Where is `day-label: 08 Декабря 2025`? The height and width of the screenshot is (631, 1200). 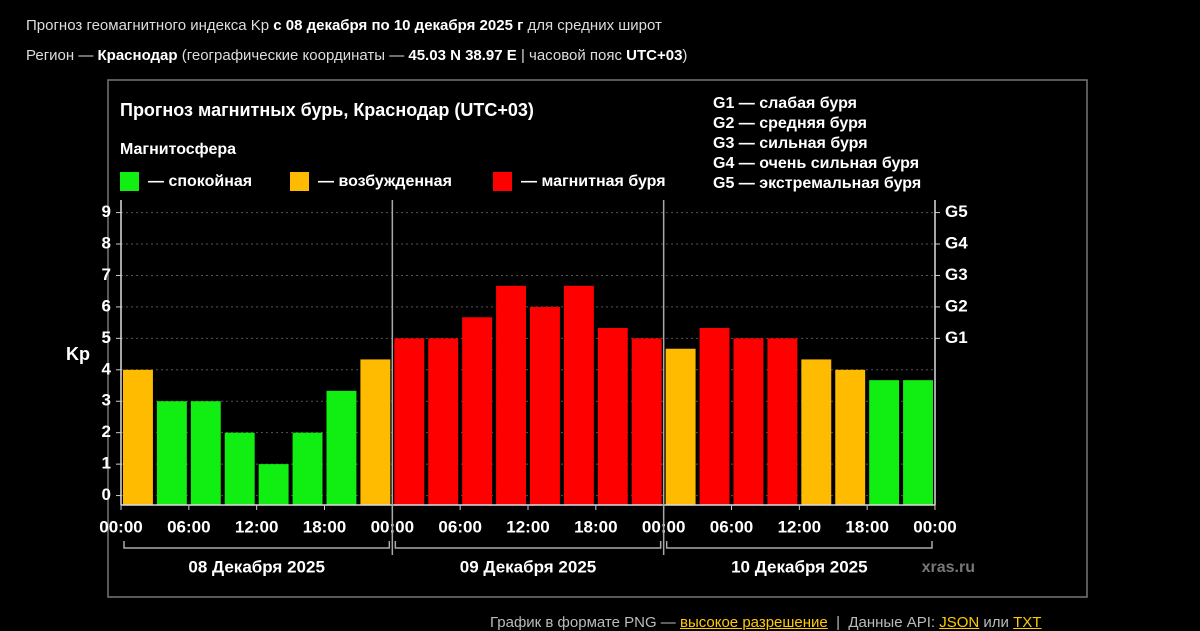 day-label: 08 Декабря 2025 is located at coordinates (256, 566).